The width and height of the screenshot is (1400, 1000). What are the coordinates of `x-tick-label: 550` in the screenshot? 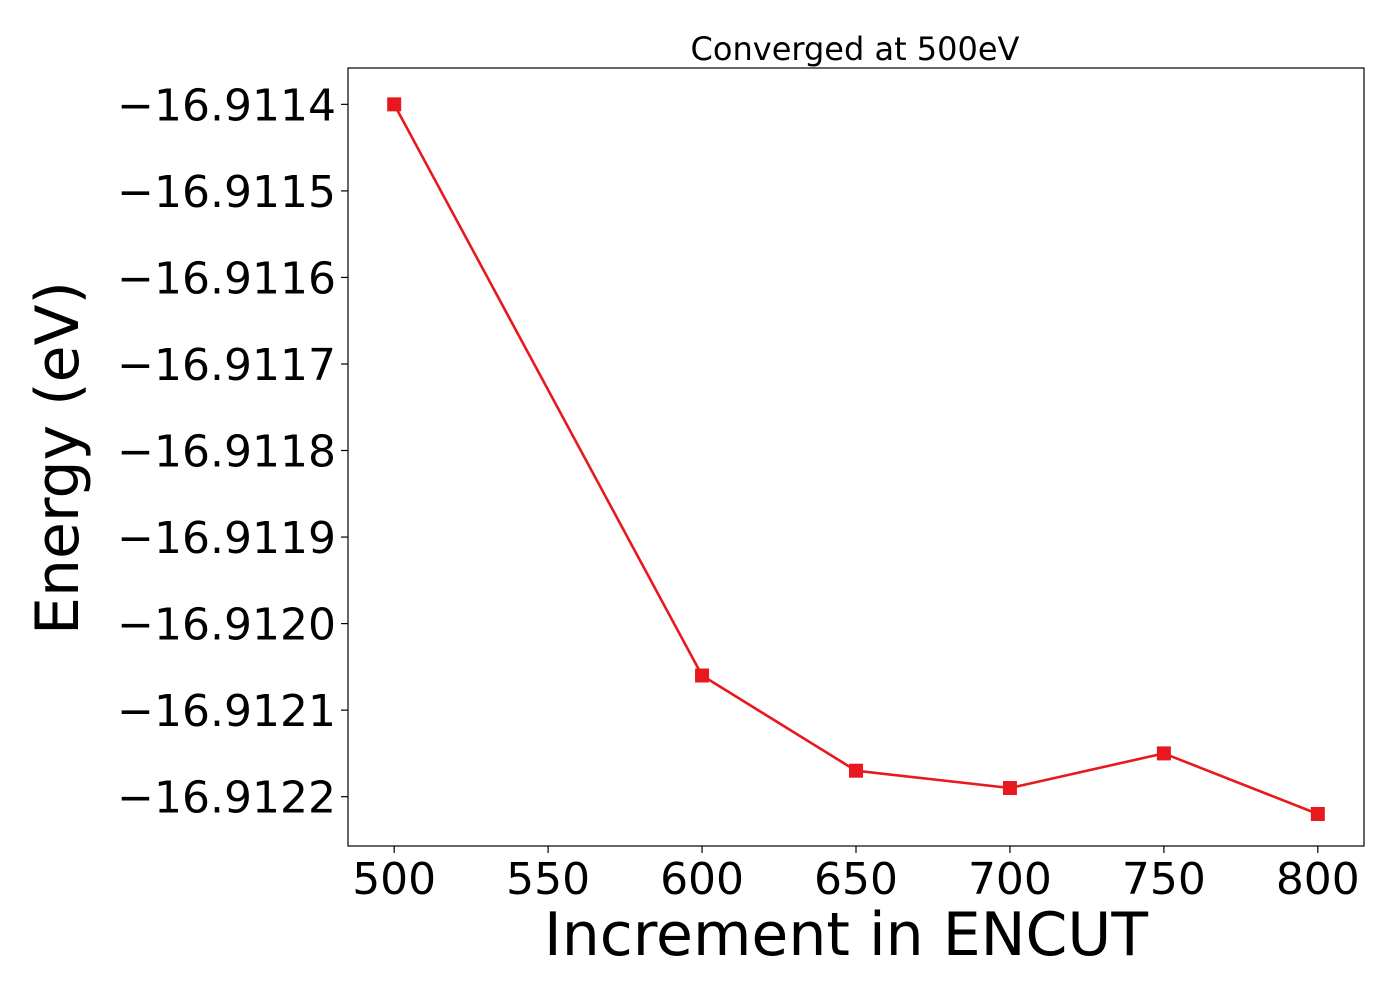 It's located at (548, 879).